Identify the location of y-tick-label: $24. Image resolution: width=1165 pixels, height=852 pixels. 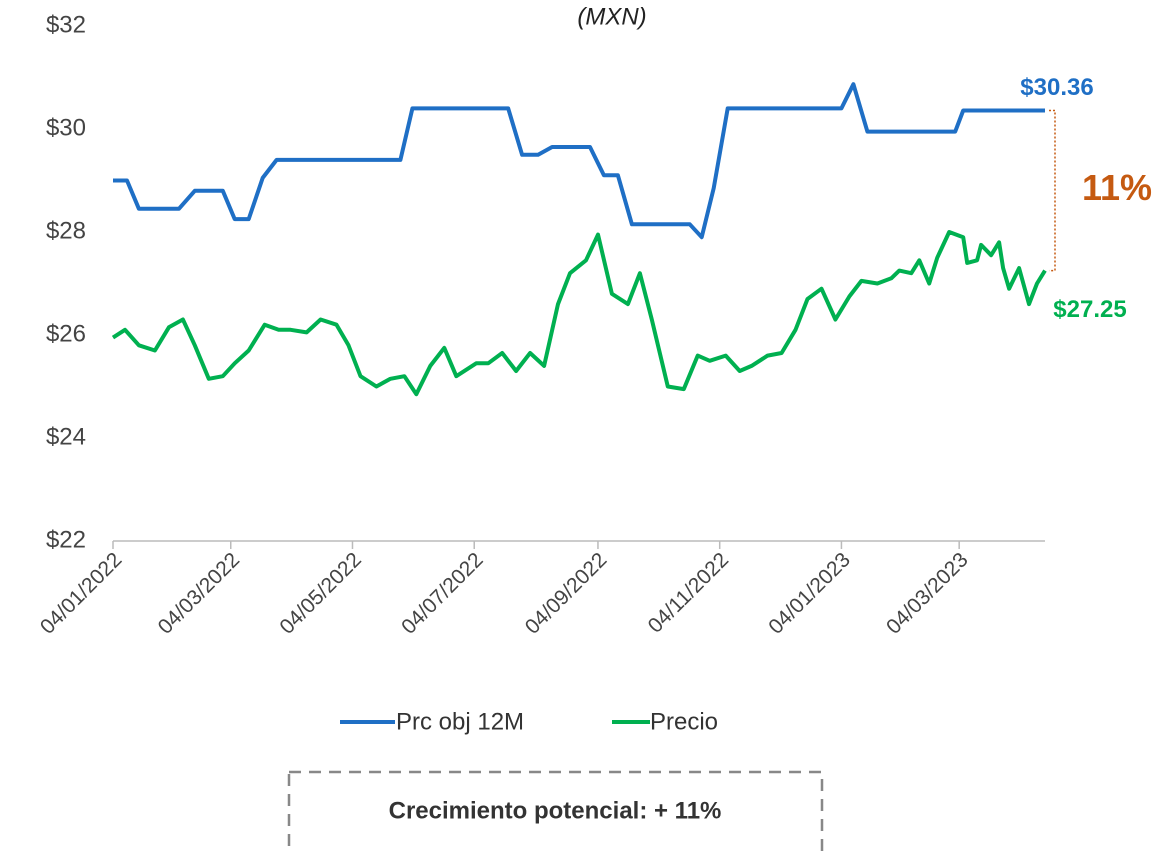
(66, 436).